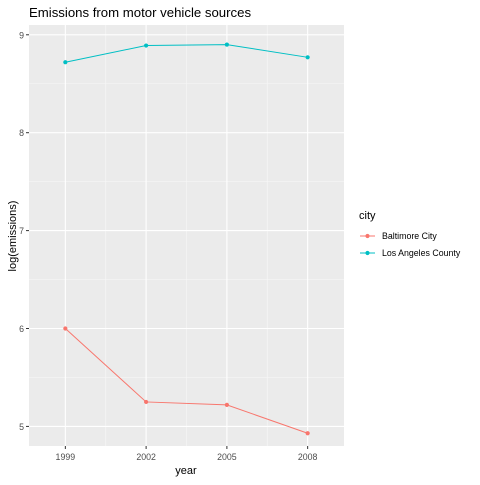  I want to click on y-tick-label: 5, so click(21, 427).